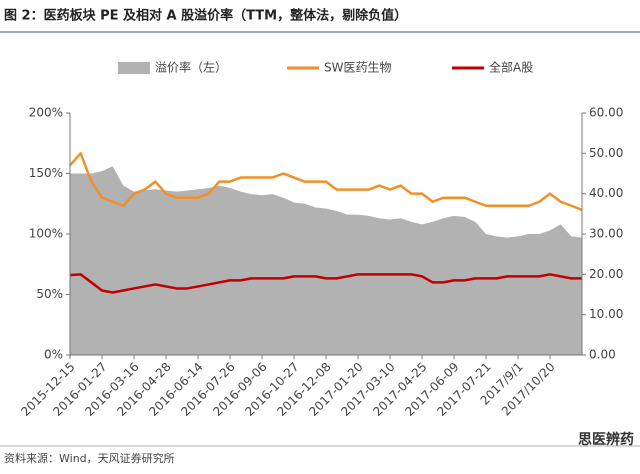 The height and width of the screenshot is (474, 640). I want to click on y-tick-label: 50%, so click(49, 294).